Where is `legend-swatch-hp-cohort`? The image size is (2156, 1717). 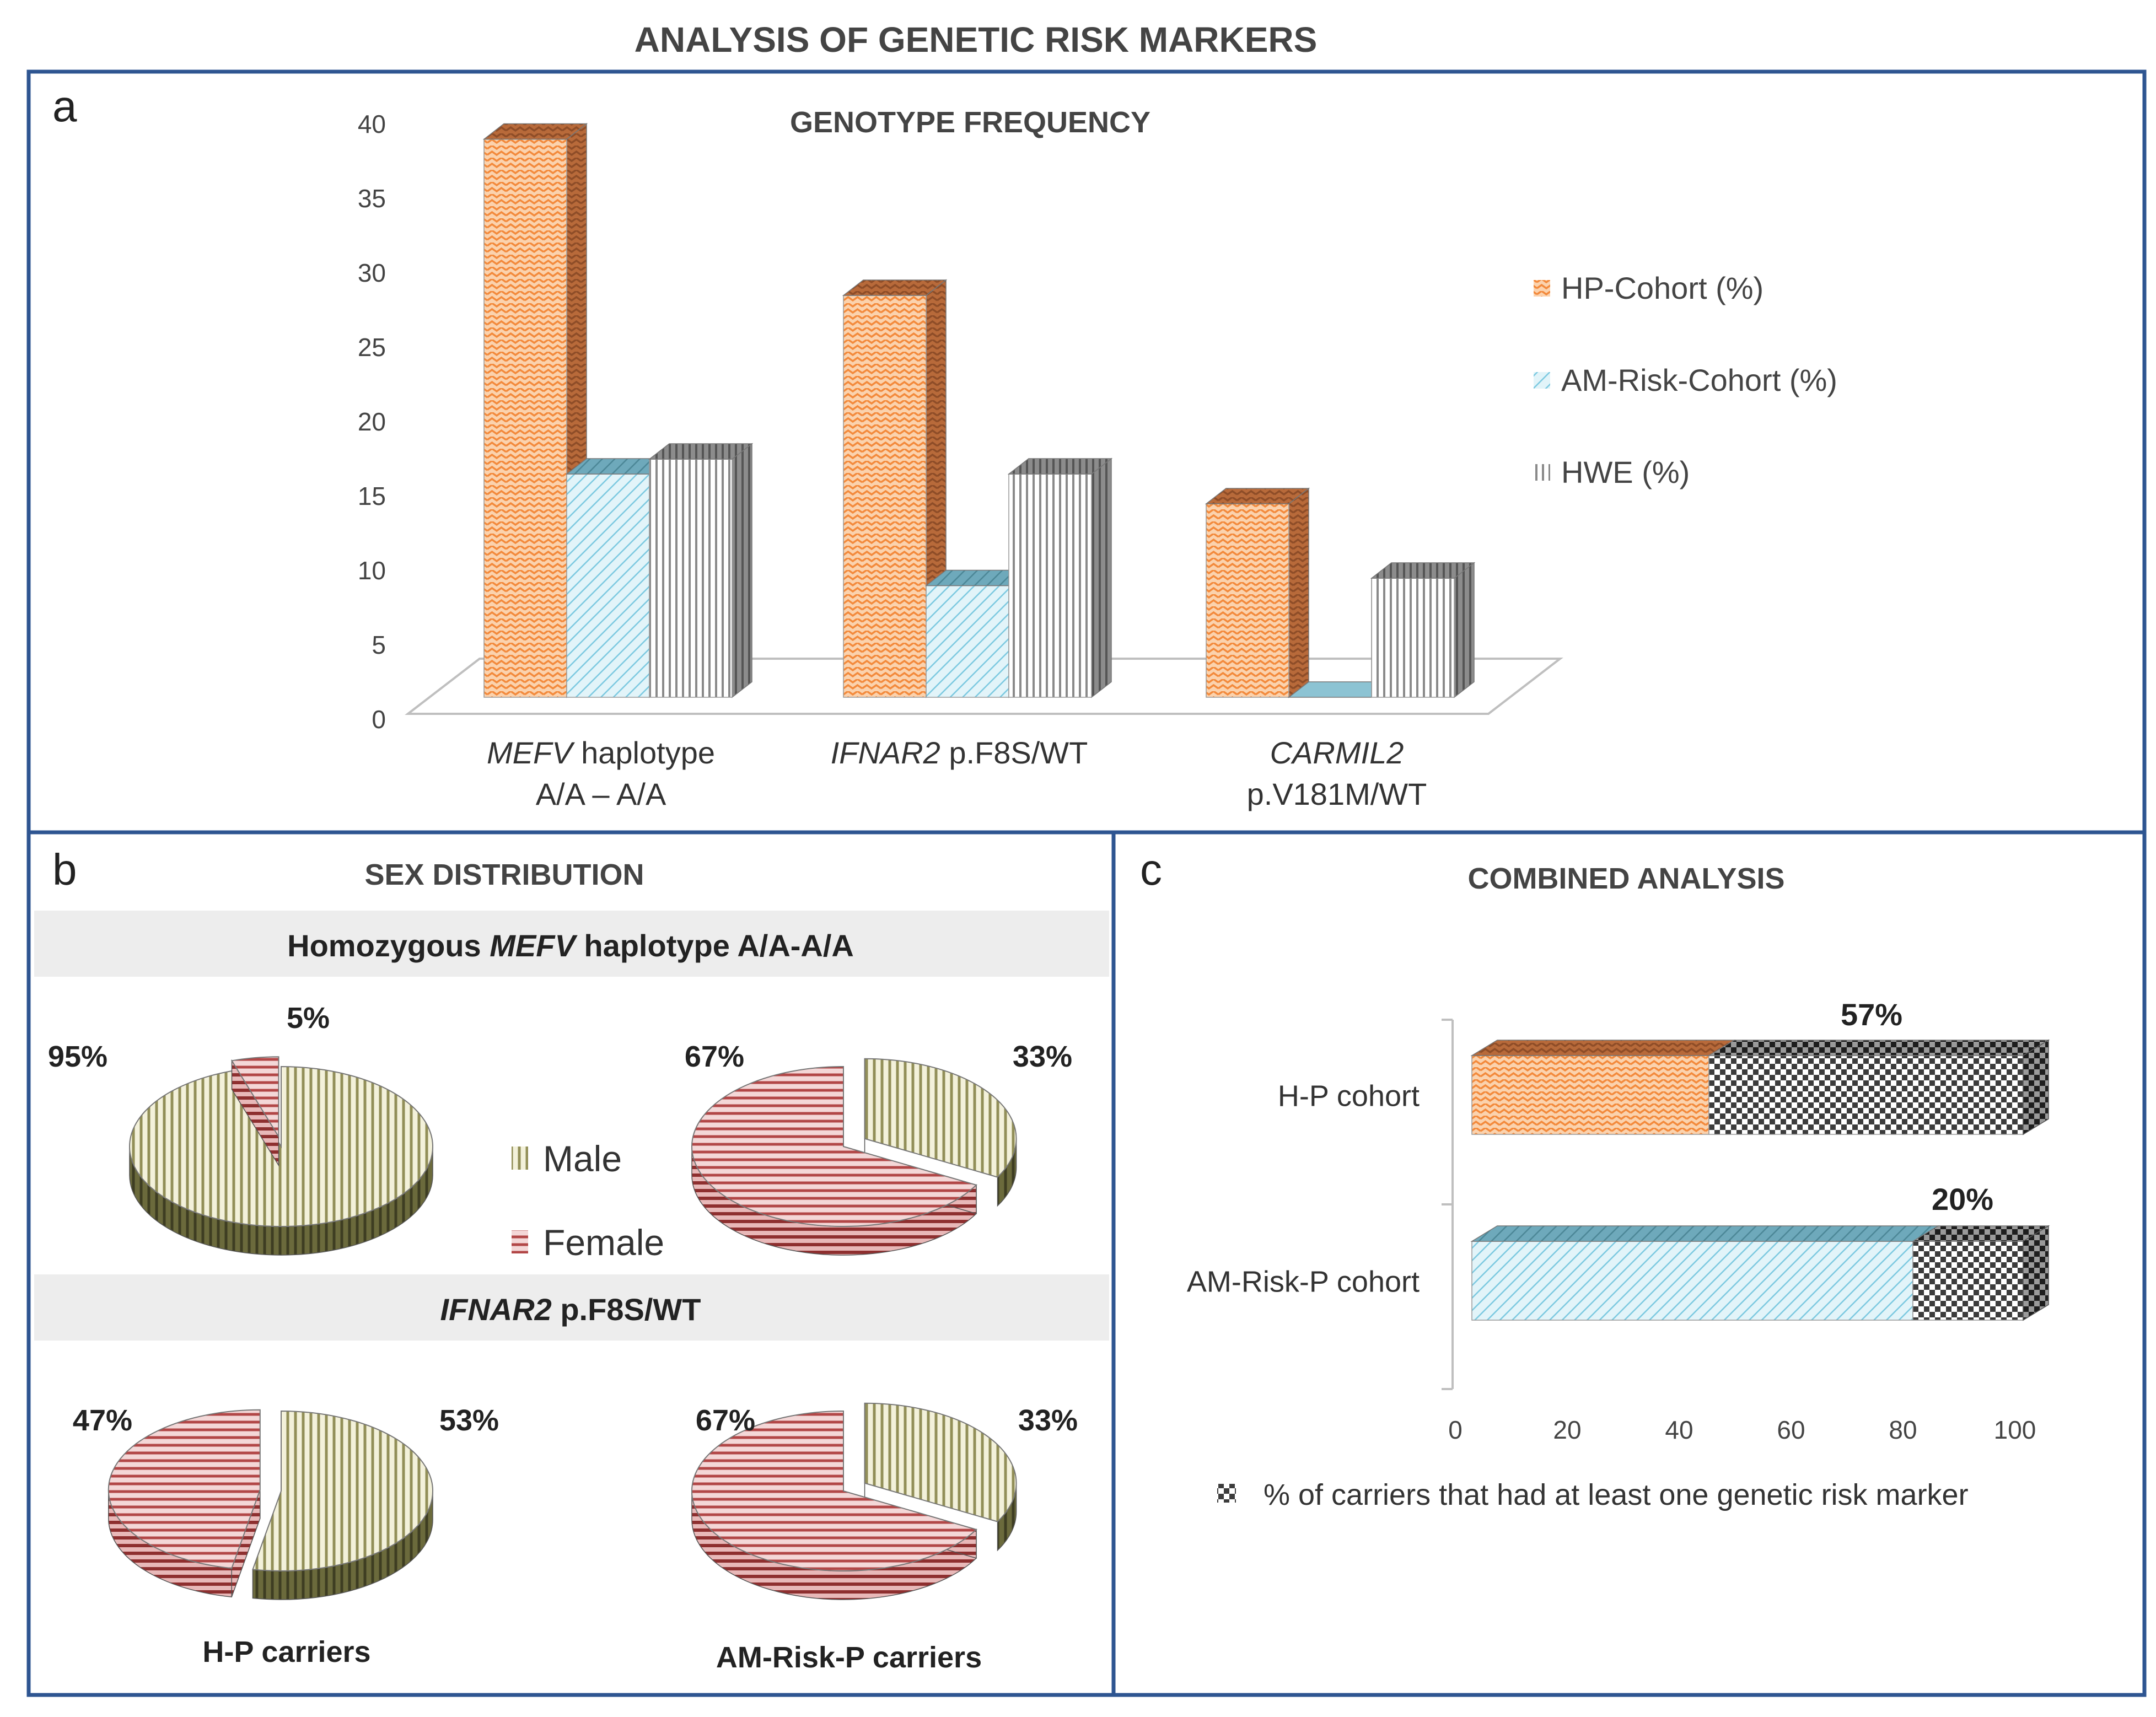 legend-swatch-hp-cohort is located at coordinates (1542, 288).